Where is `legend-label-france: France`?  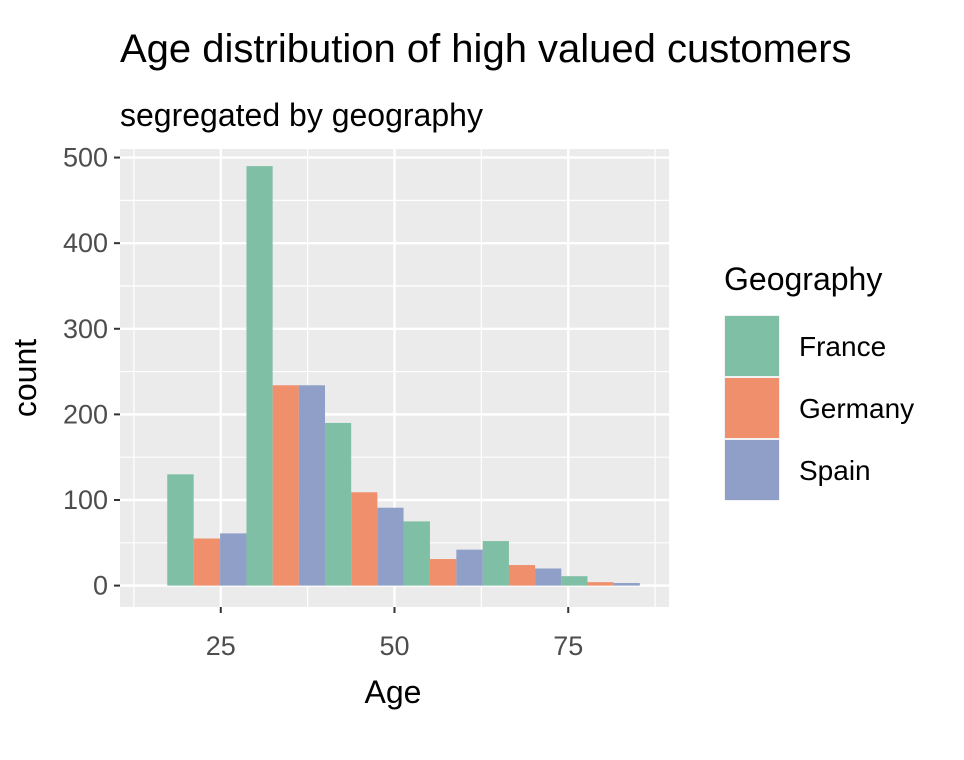 legend-label-france: France is located at coordinates (842, 346).